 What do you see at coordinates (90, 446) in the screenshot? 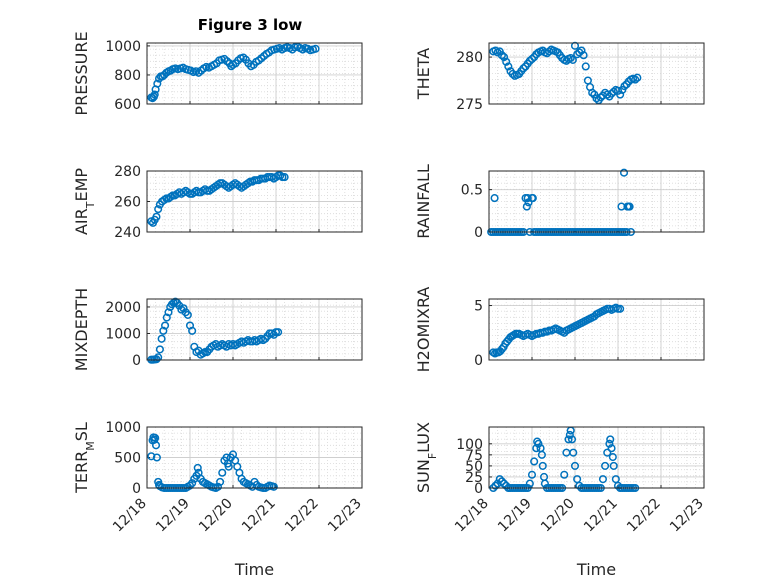
I see `y-axis-label-sub: M` at bounding box center [90, 446].